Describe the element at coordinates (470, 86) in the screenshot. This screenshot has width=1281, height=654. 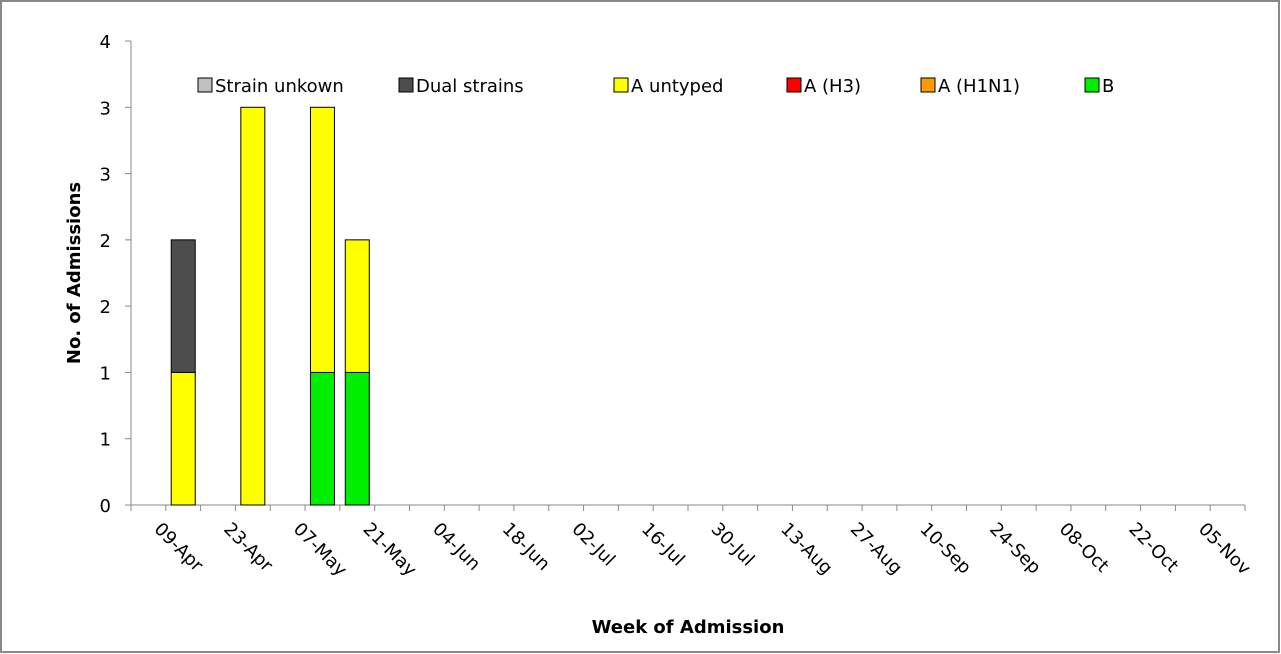
I see `legend-label: Dual strains` at that location.